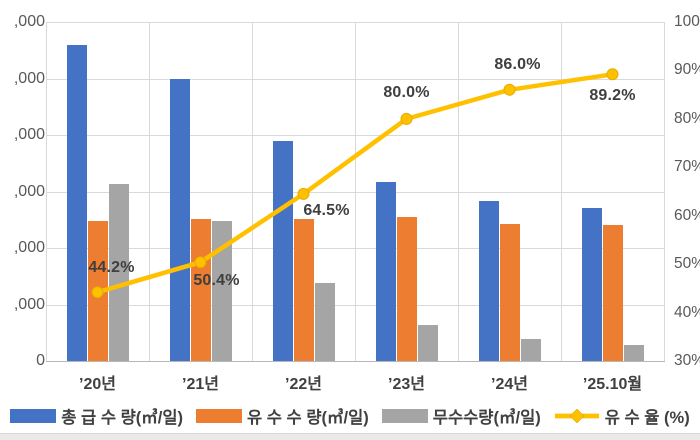  What do you see at coordinates (40, 360) in the screenshot?
I see `y-axis-left-tick: 0` at bounding box center [40, 360].